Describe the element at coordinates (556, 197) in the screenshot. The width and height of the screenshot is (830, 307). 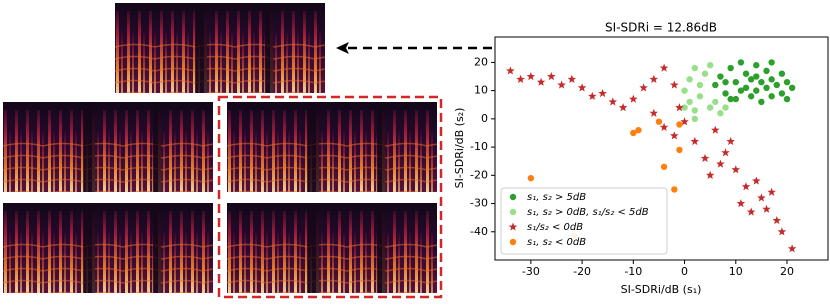
I see `legend-label: s₁, s₂ > 5dB` at that location.